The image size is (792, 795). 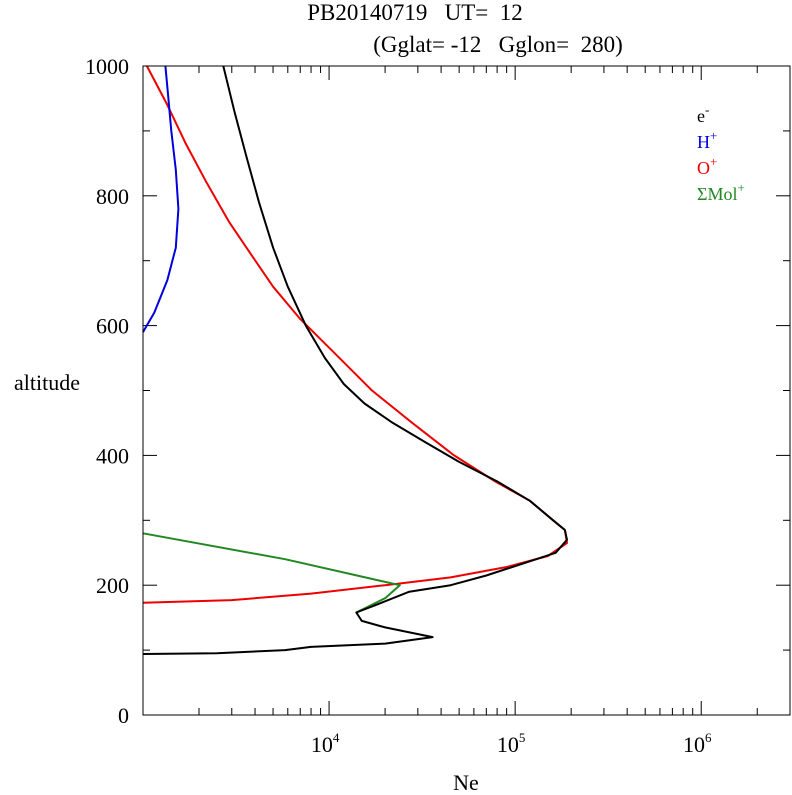 What do you see at coordinates (161, 199) in the screenshot?
I see `series-line-h` at bounding box center [161, 199].